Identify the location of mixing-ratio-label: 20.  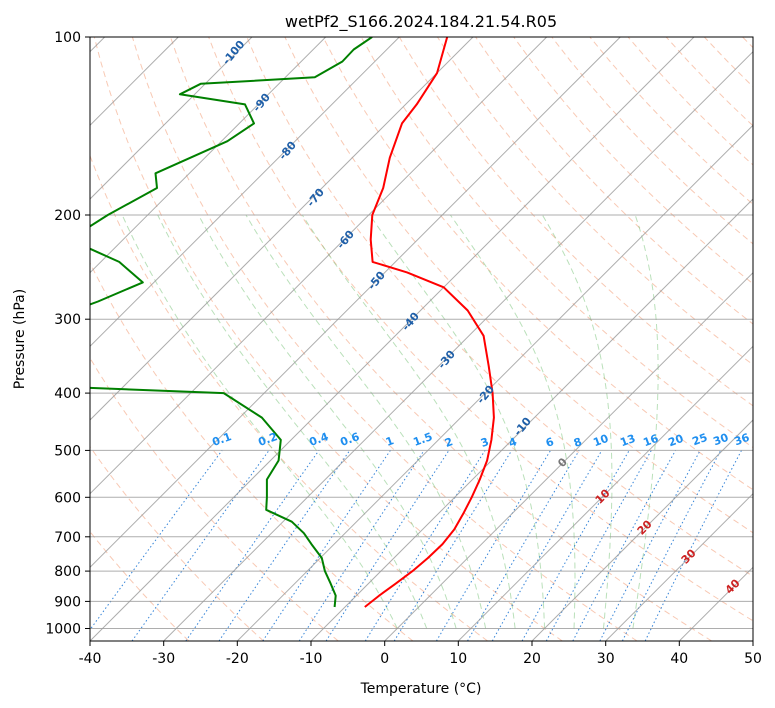
(675, 441).